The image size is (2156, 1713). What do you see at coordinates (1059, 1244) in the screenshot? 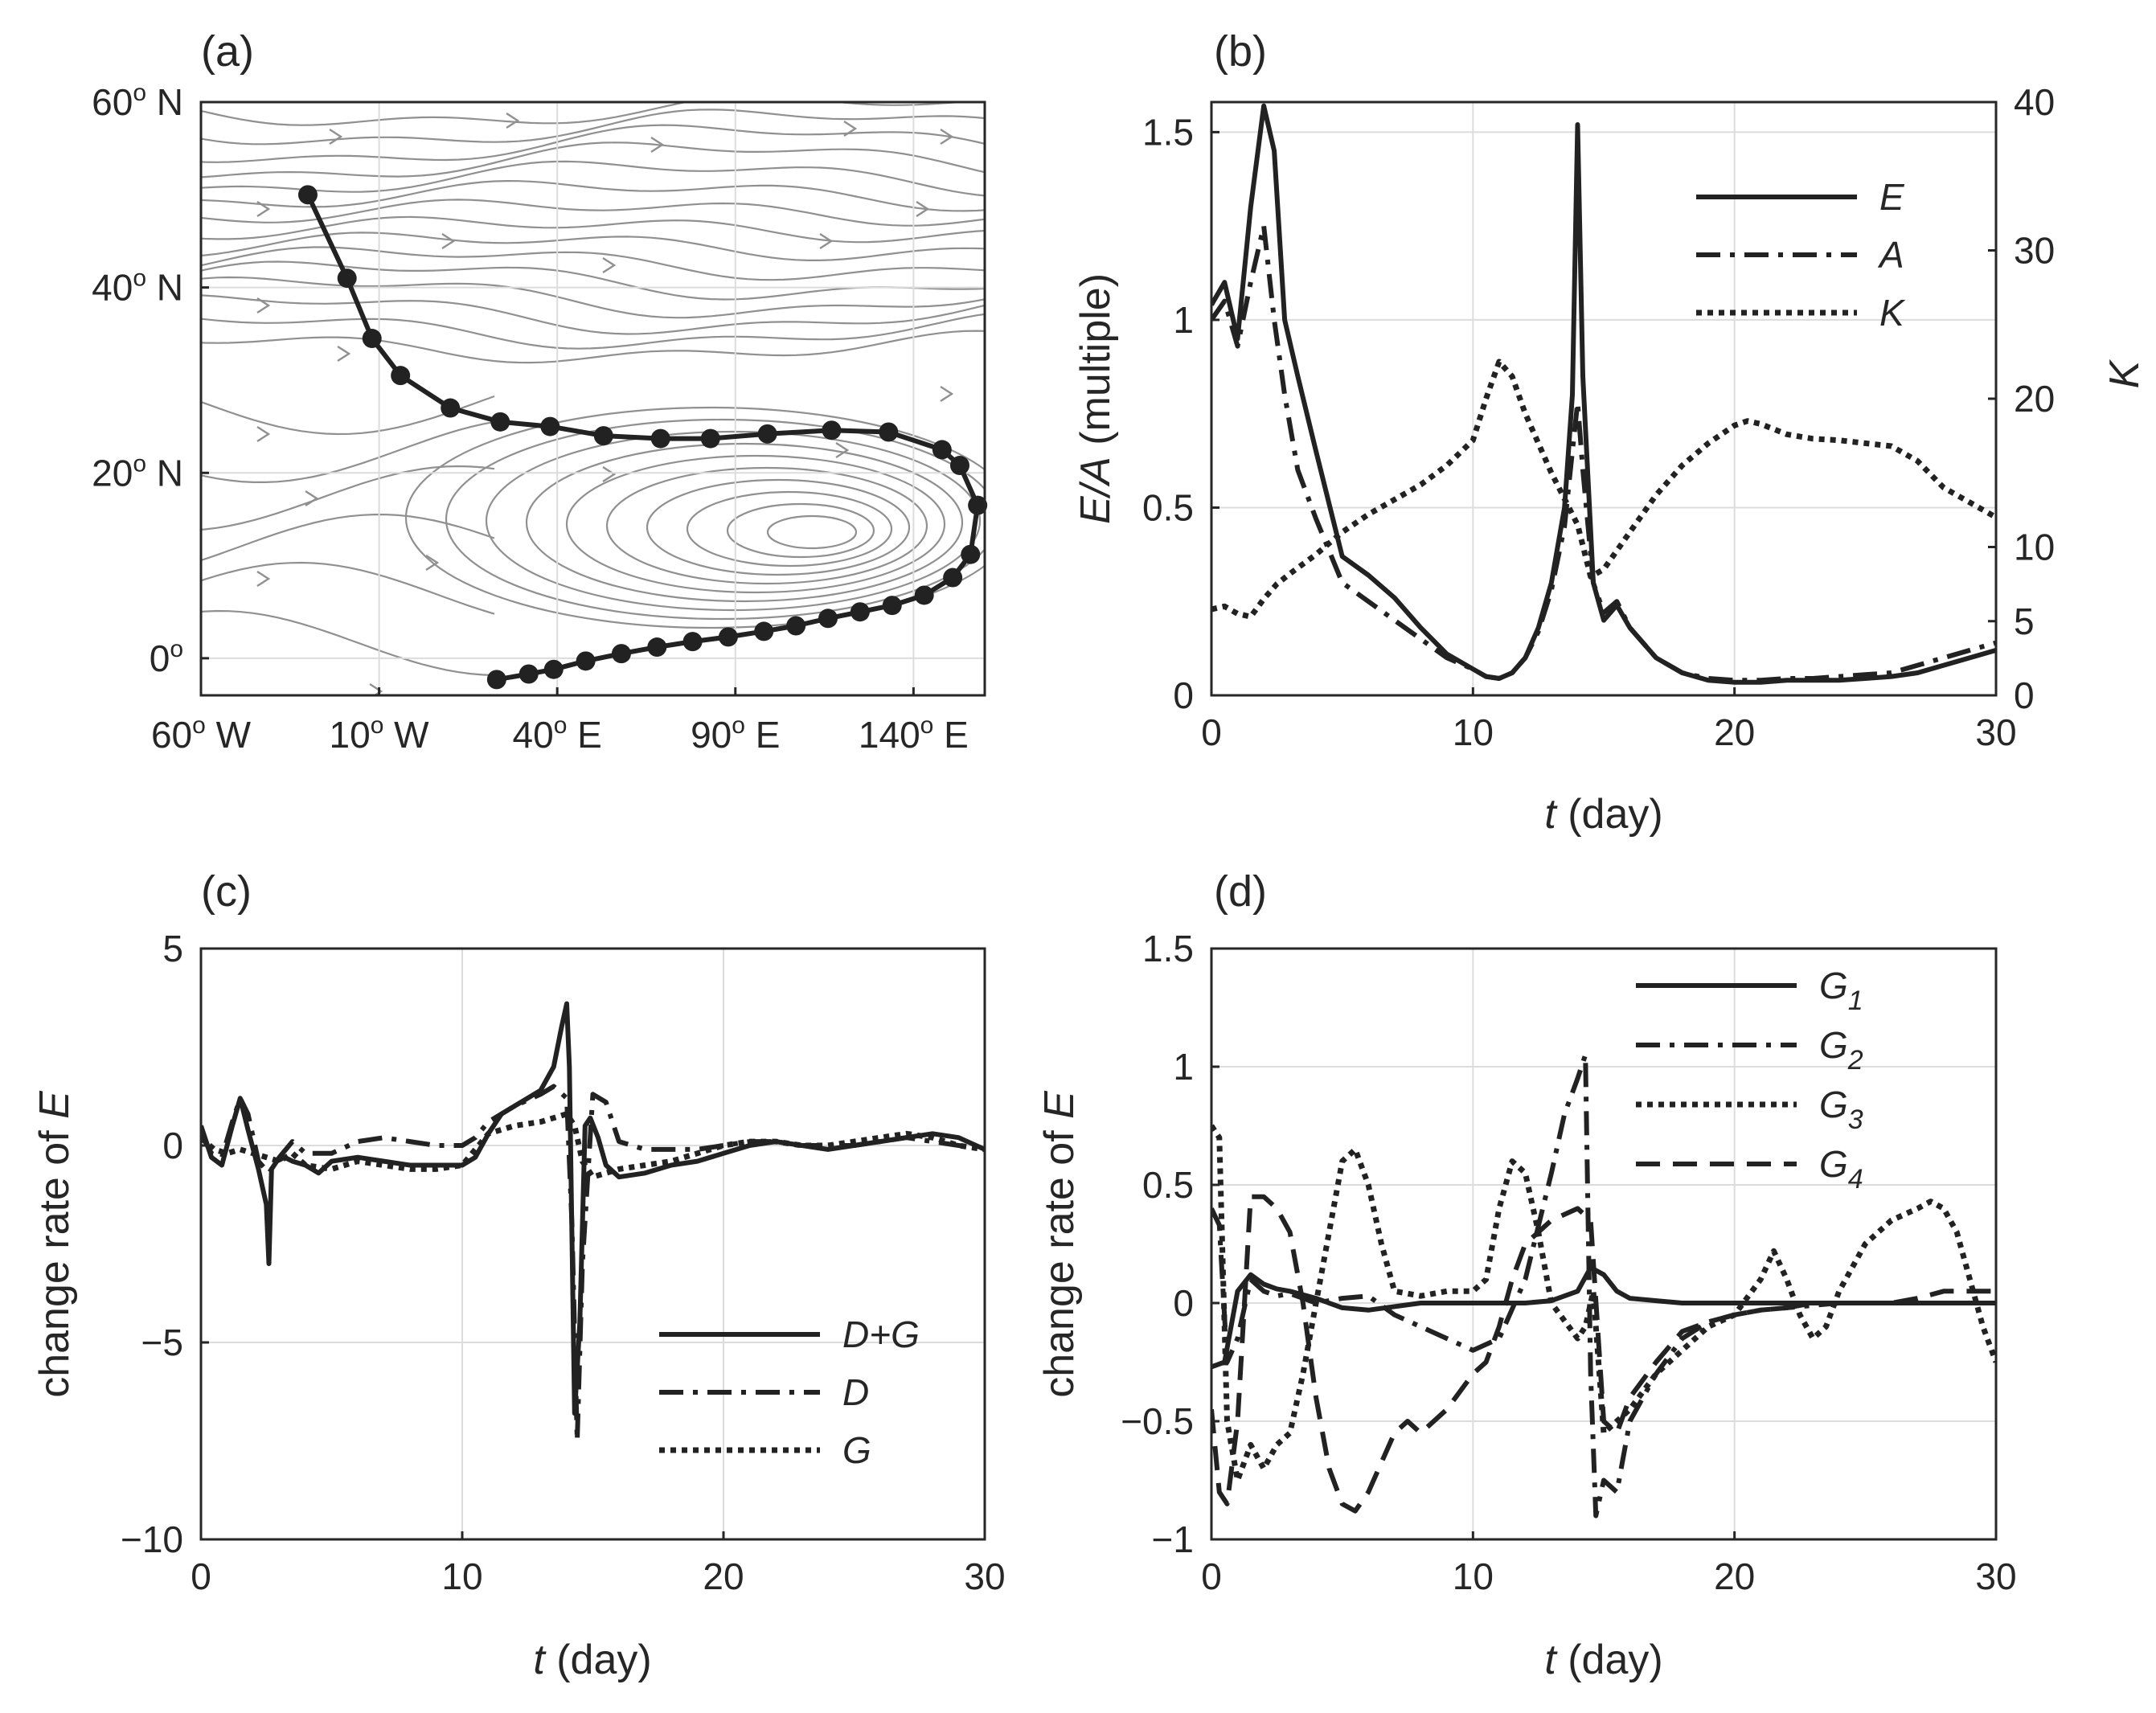
I see `panel-d-ylabel: change rate of E` at bounding box center [1059, 1244].